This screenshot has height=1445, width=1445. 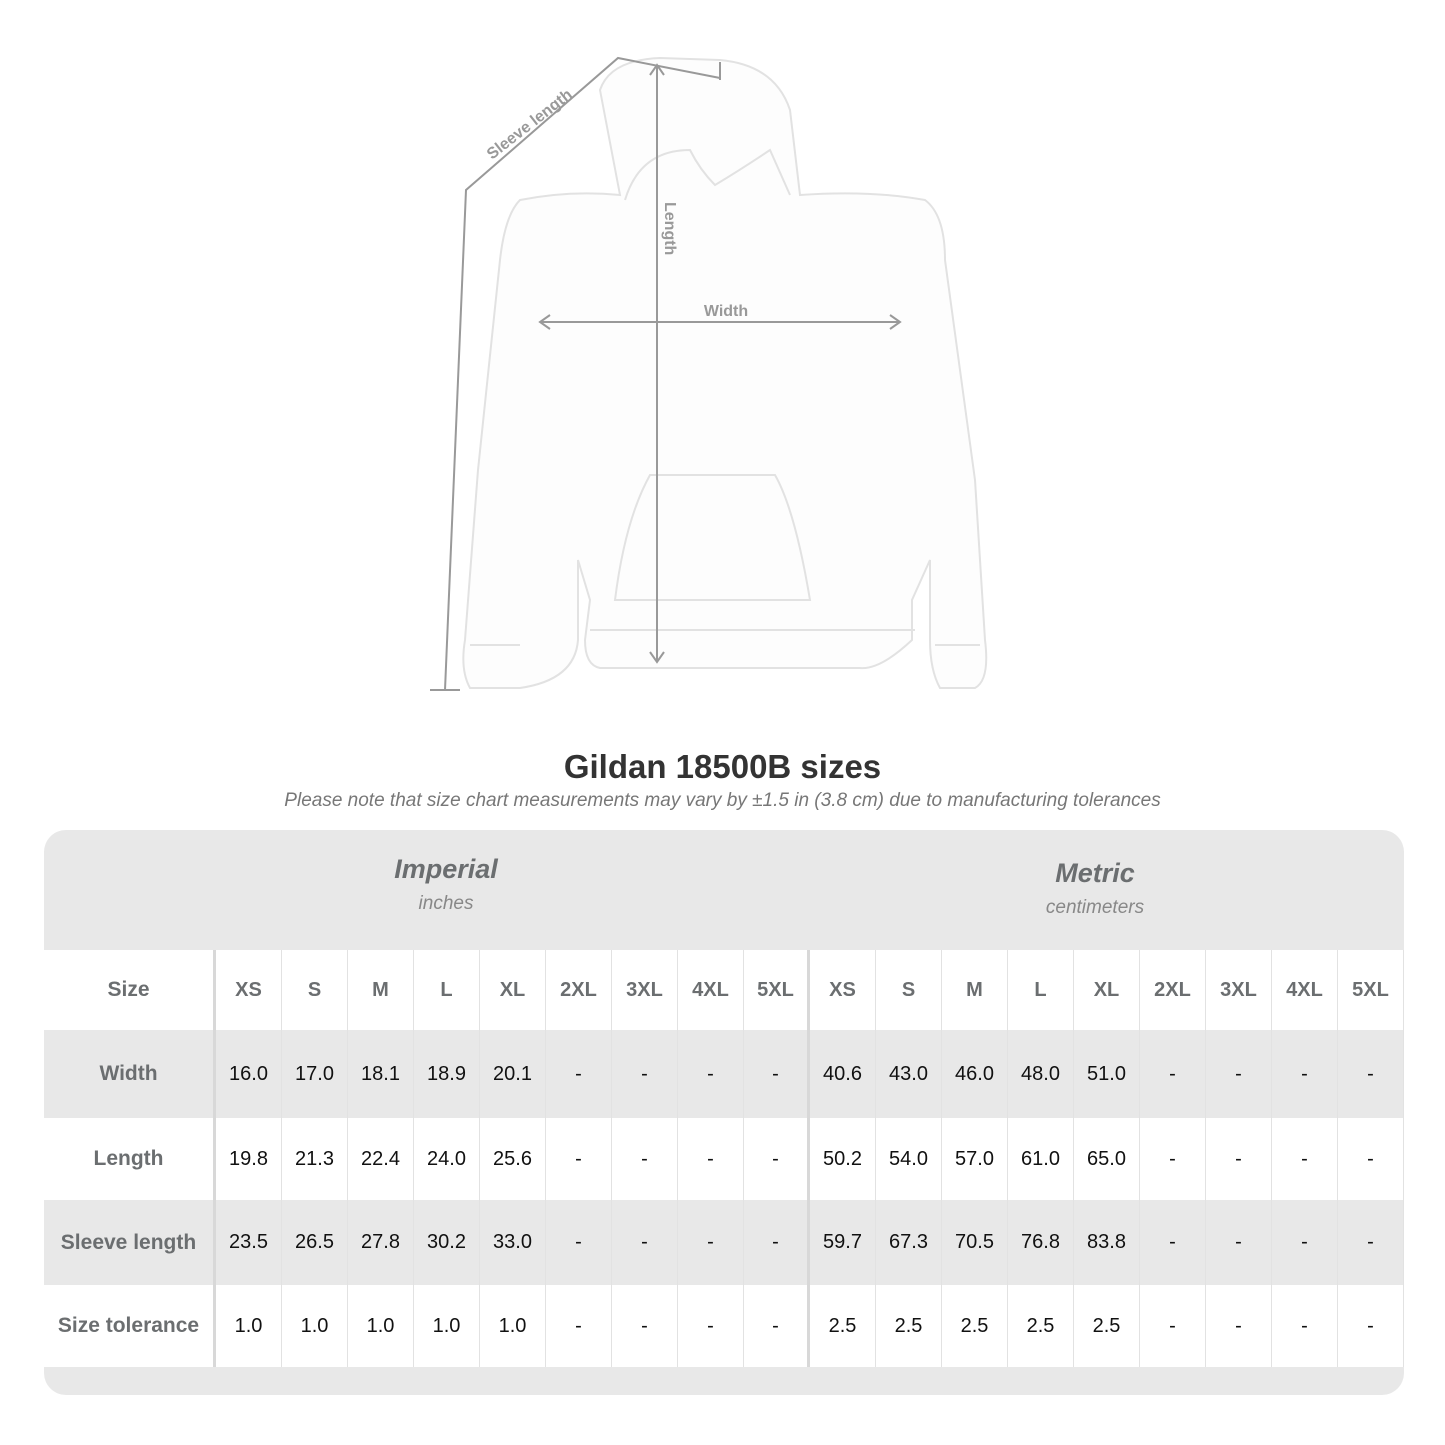 I want to click on metric-header: Metric centimeters, so click(x=1095, y=888).